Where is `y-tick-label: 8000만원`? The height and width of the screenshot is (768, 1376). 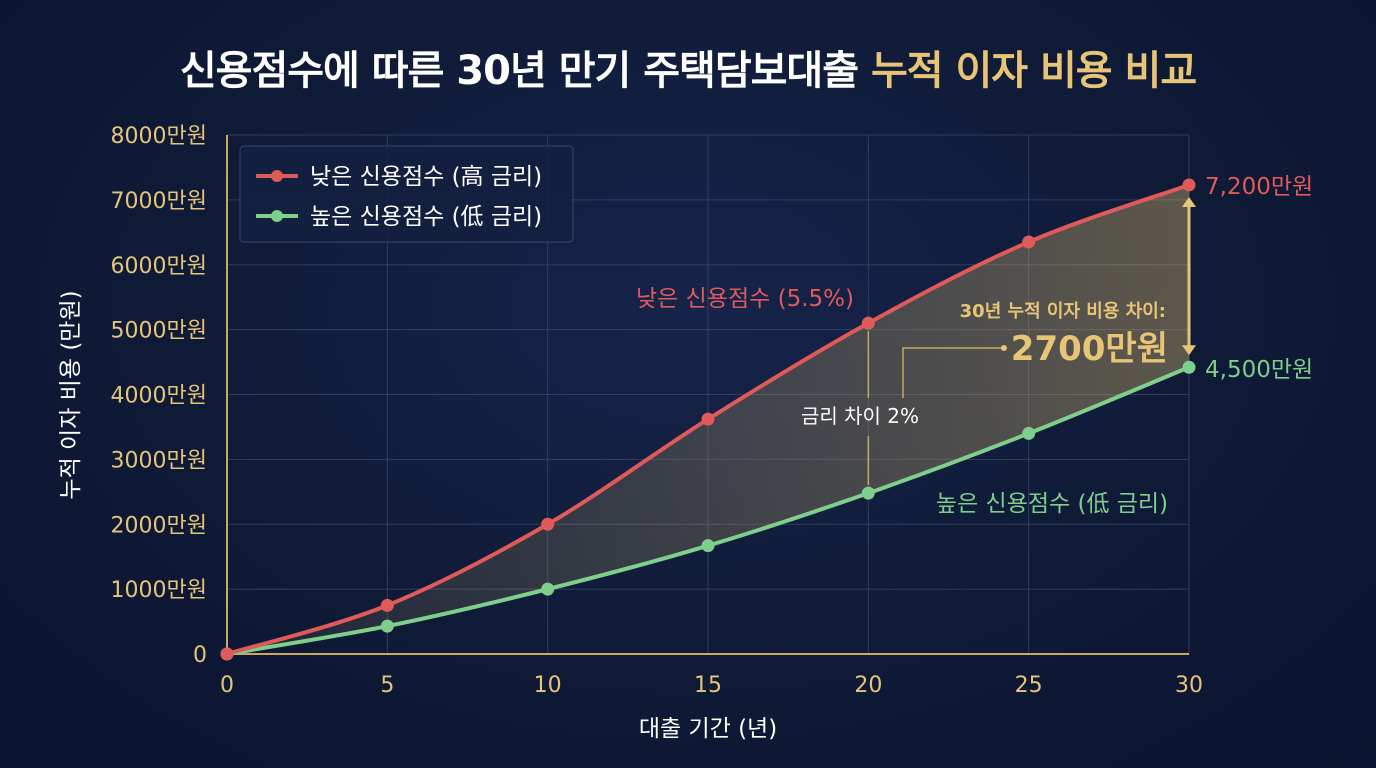 y-tick-label: 8000만원 is located at coordinates (159, 136).